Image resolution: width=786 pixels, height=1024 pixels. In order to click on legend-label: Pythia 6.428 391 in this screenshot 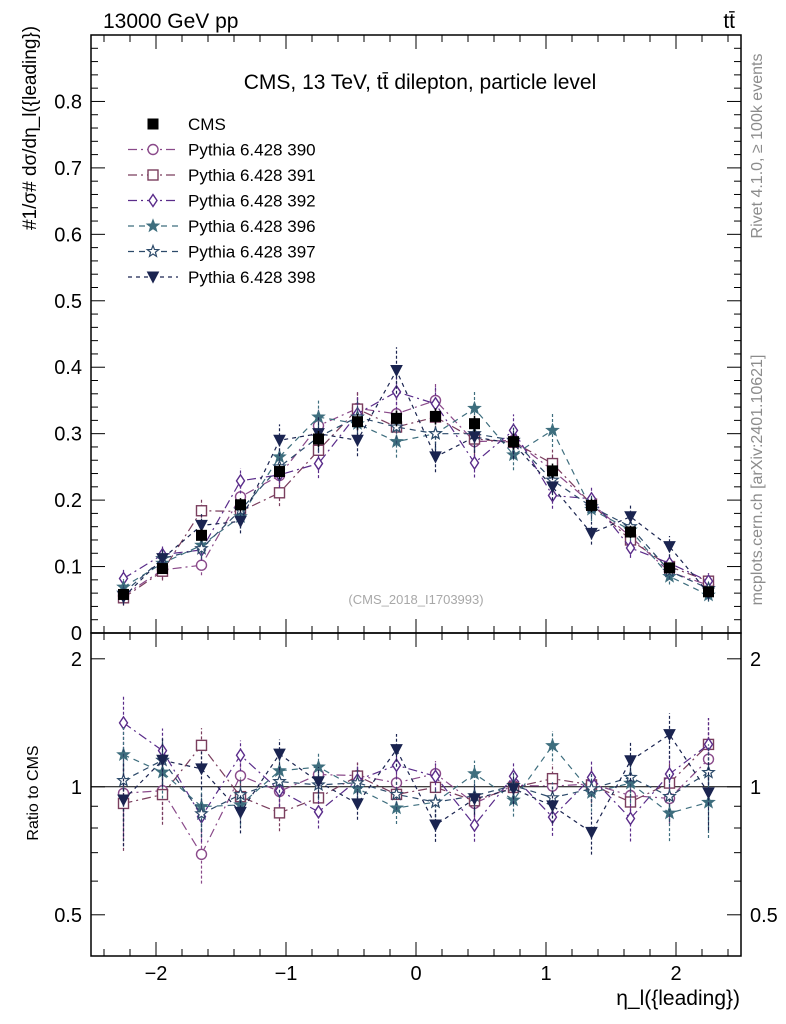, I will do `click(252, 175)`.